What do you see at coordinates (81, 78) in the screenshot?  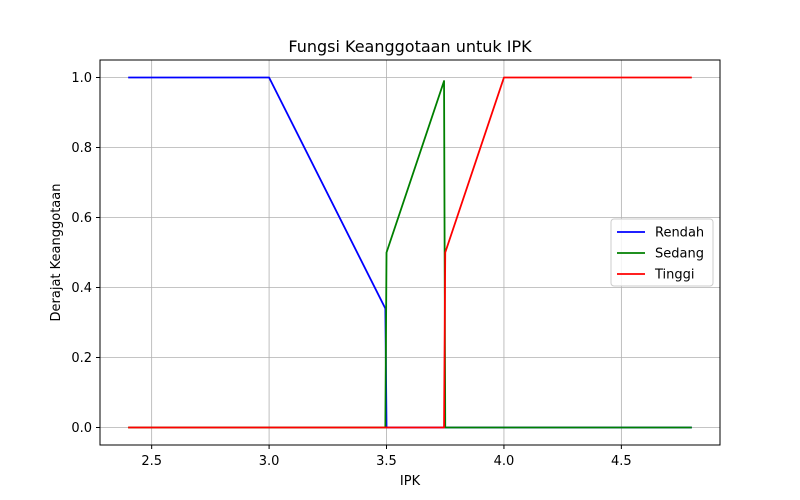 I see `y-tick-label: 1.0` at bounding box center [81, 78].